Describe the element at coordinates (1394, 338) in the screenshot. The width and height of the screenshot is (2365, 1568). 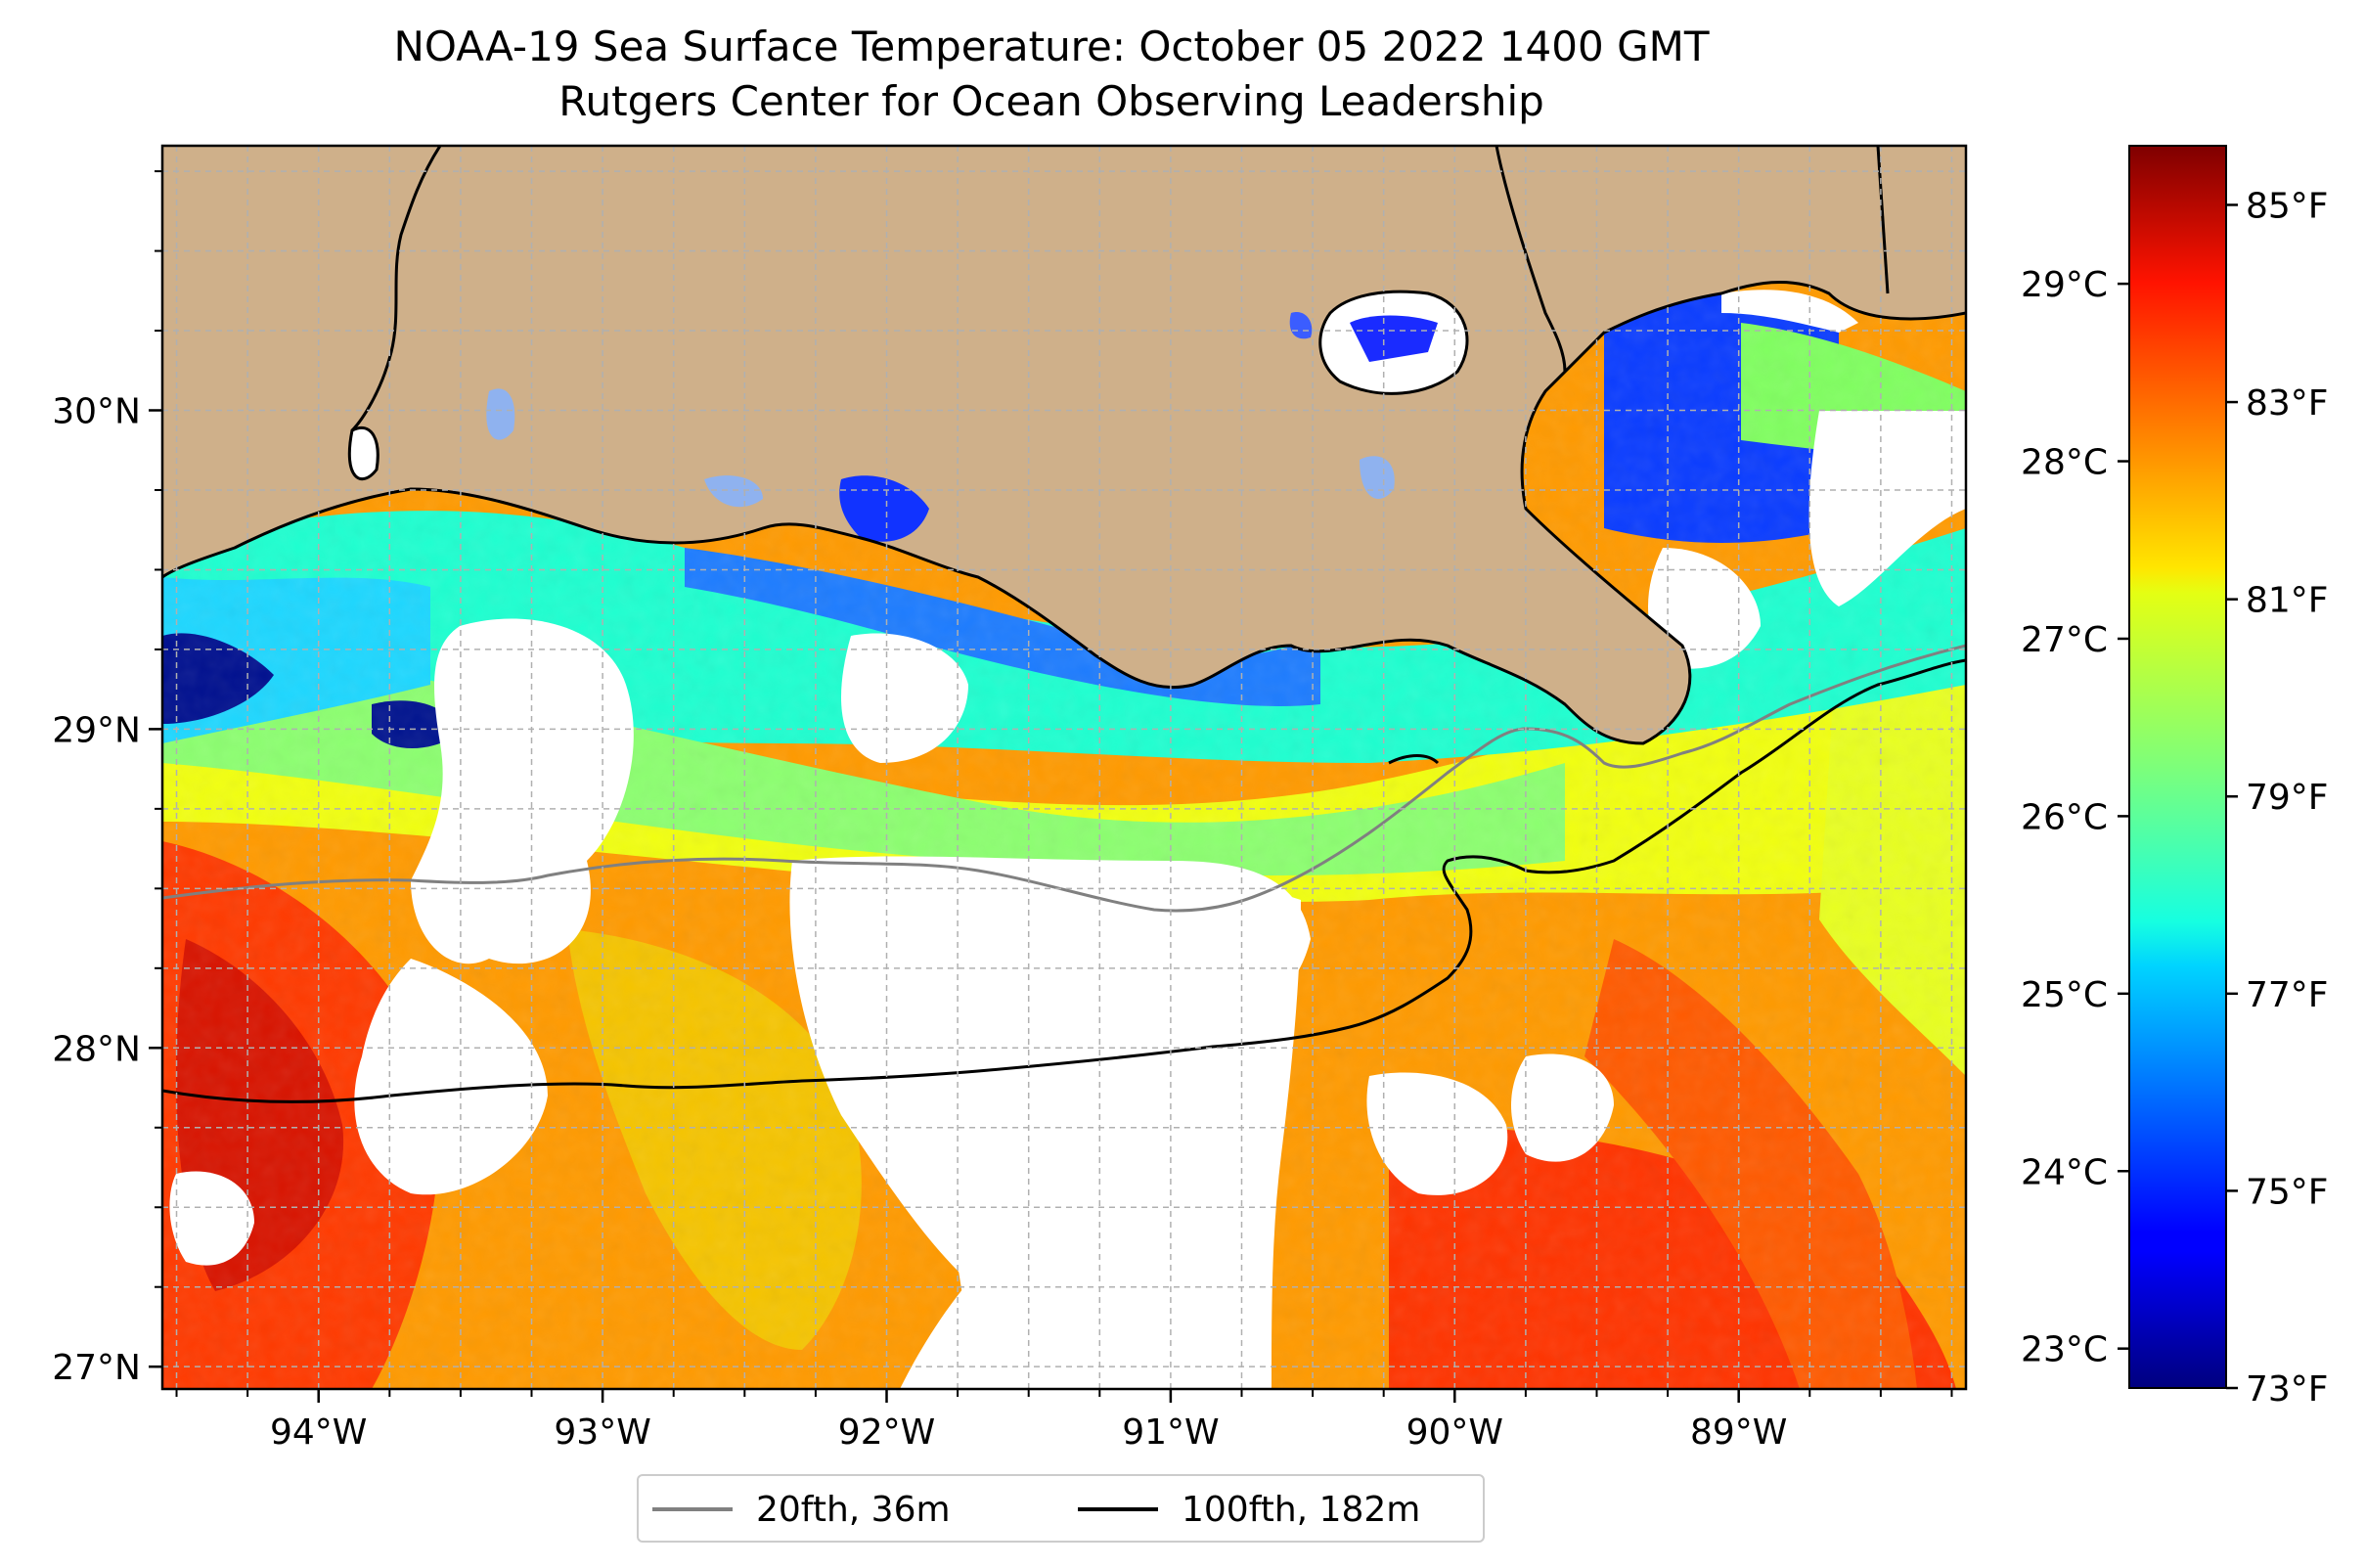
I see `lake-sst` at that location.